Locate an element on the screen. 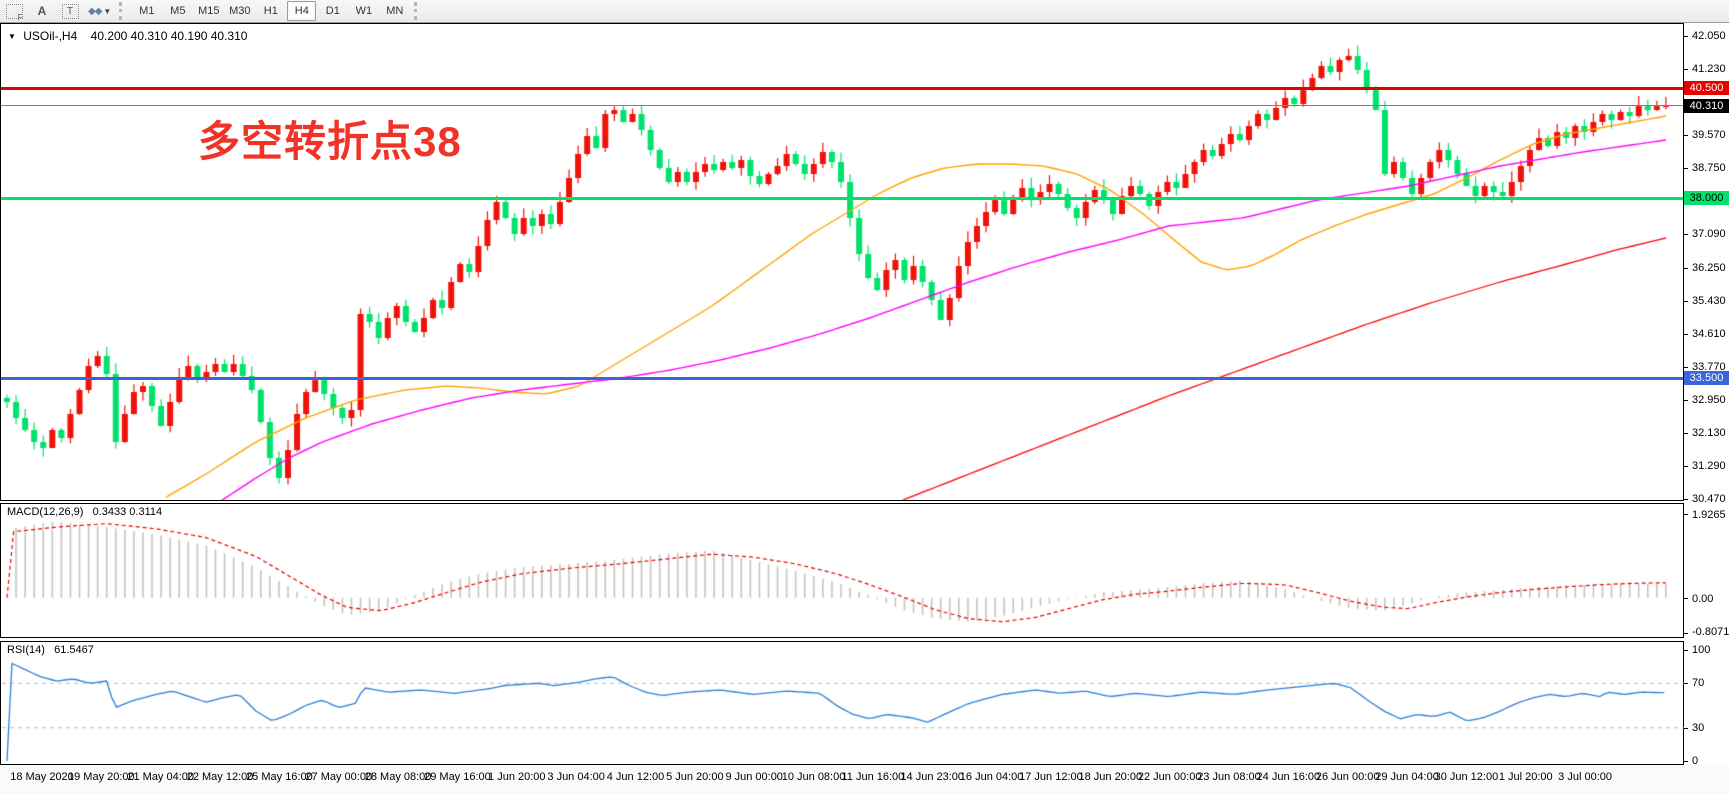 This screenshot has width=1729, height=794. timeframe-button-h1: H1 is located at coordinates (270, 11).